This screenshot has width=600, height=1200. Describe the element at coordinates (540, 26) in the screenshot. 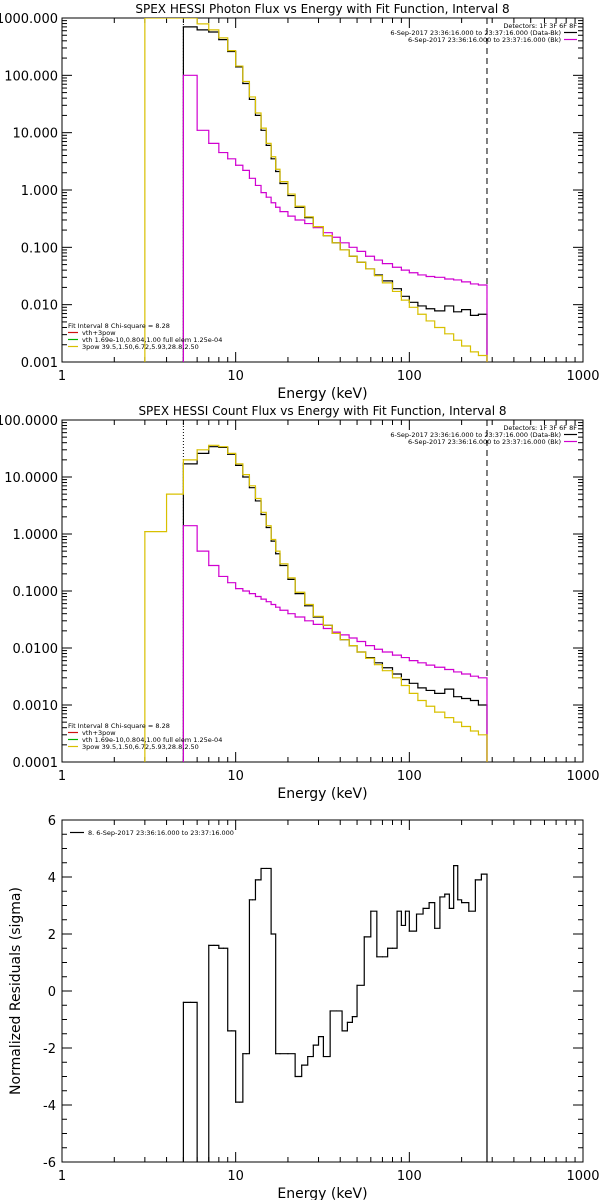

I see `legend-detectors-title: Detectors: 1F 3F 6F 8F` at that location.